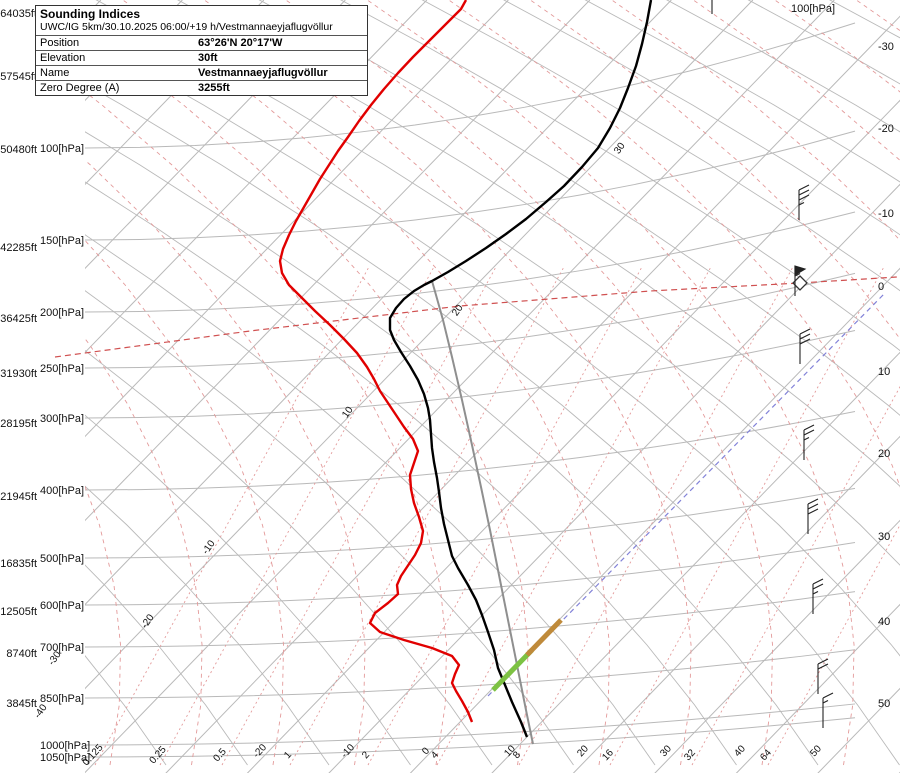 The height and width of the screenshot is (773, 900). I want to click on axis-label-mixing-ratio: 2, so click(366, 755).